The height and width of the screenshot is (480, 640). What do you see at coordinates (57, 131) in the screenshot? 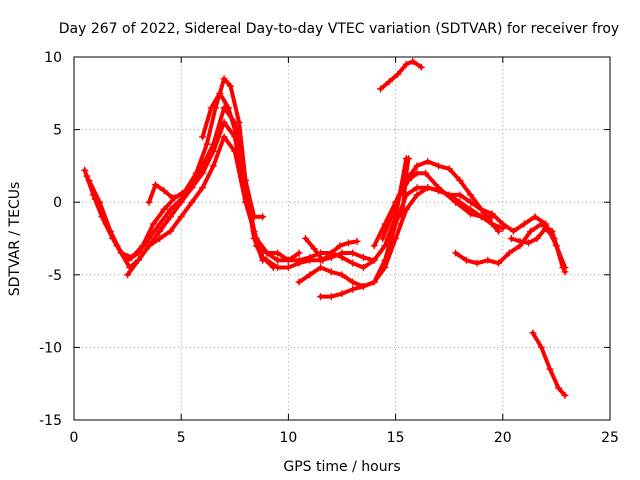
I see `y-tick-label: 5` at bounding box center [57, 131].